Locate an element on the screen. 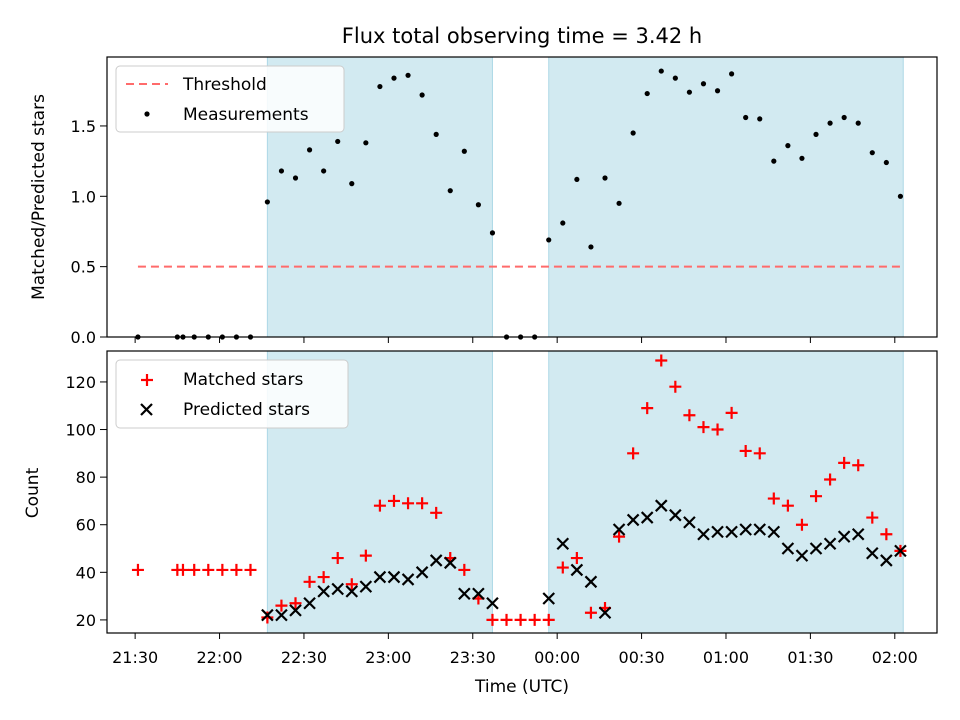  x-tick-label: 00:00 is located at coordinates (557, 657).